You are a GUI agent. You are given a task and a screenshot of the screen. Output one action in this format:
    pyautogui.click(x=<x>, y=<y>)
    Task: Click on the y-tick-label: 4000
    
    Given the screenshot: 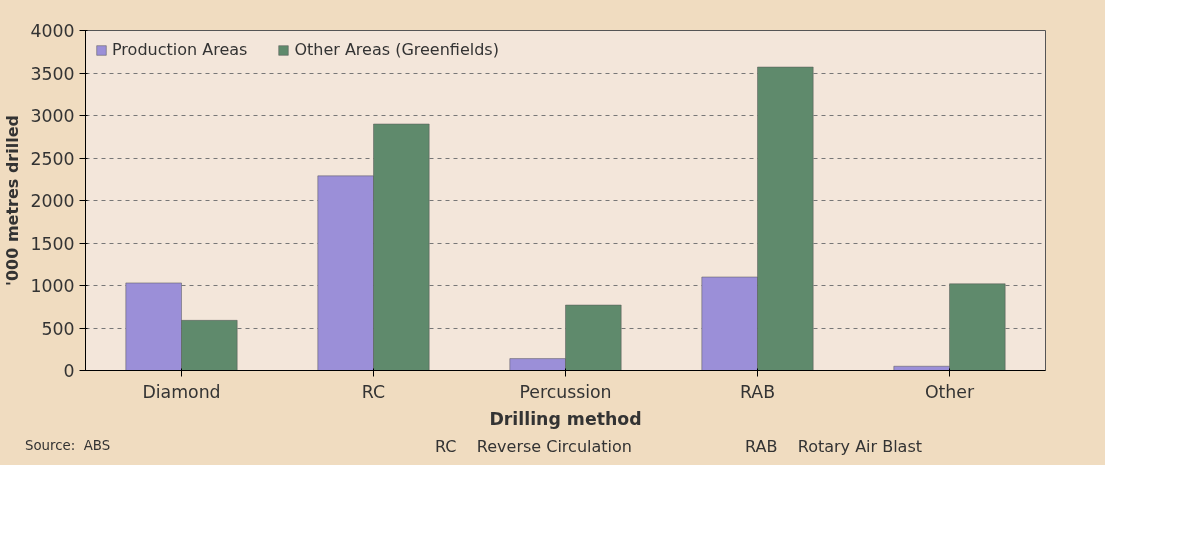 What is the action you would take?
    pyautogui.click(x=52, y=31)
    